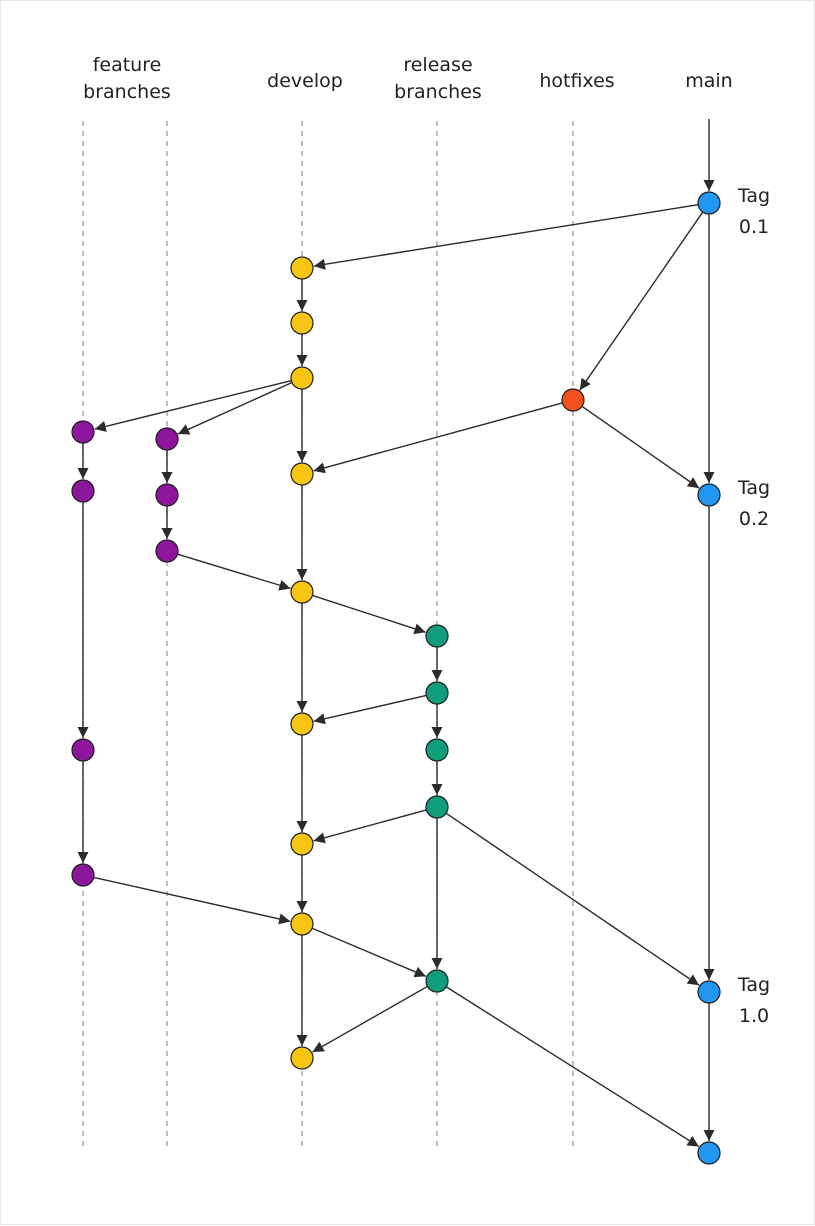 Image resolution: width=815 pixels, height=1226 pixels. What do you see at coordinates (753, 211) in the screenshot?
I see `tag-label-m1: Tag 0.1` at bounding box center [753, 211].